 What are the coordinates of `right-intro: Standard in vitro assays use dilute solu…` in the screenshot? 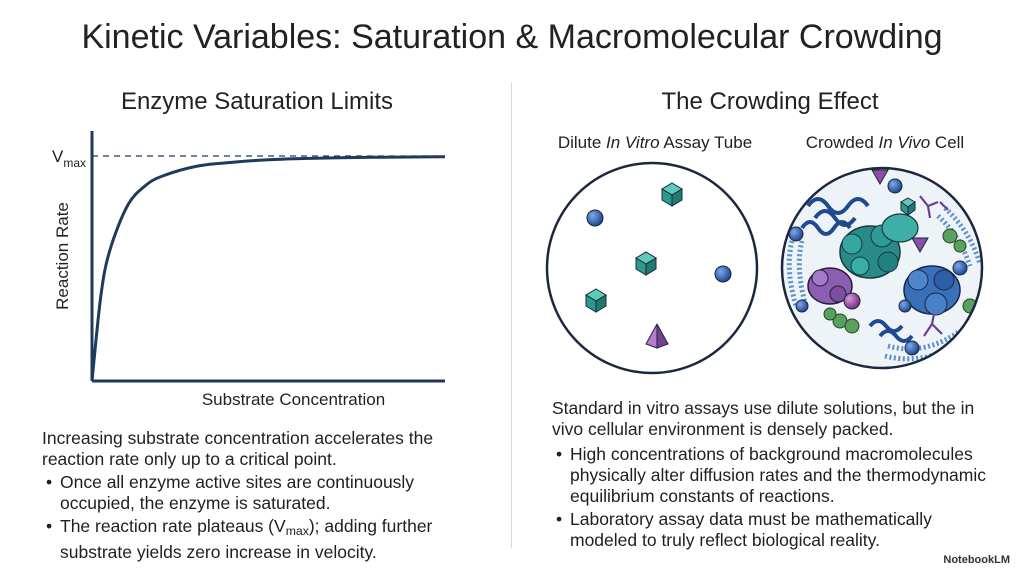 It's located at (763, 418).